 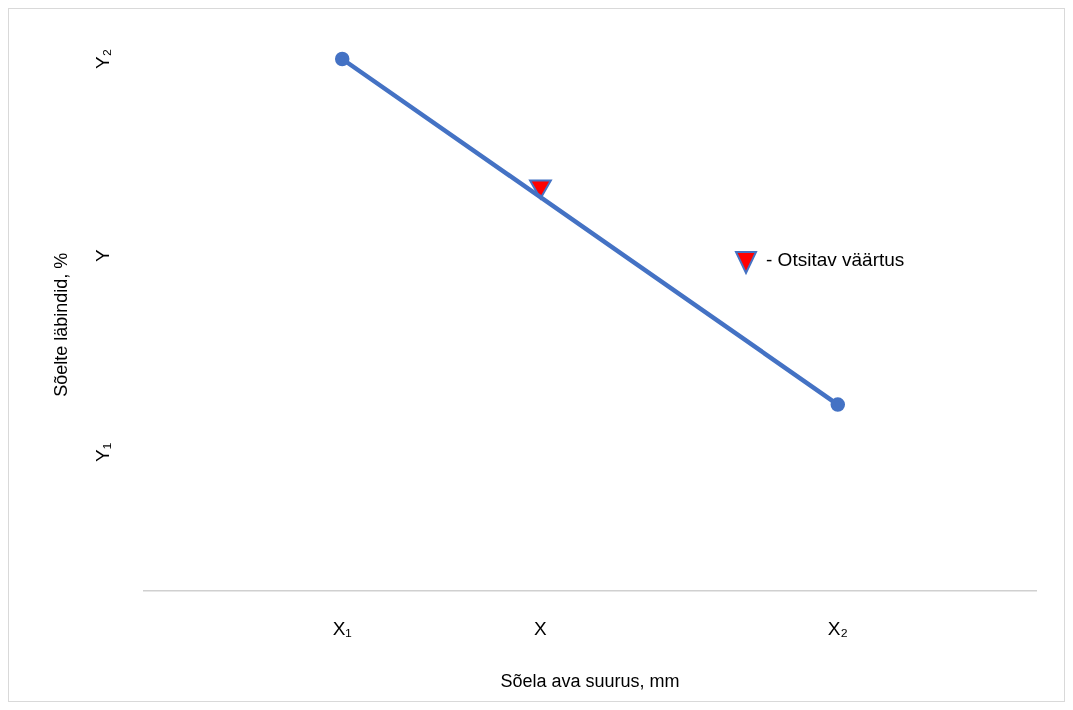 I want to click on text: Y, so click(x=103, y=256).